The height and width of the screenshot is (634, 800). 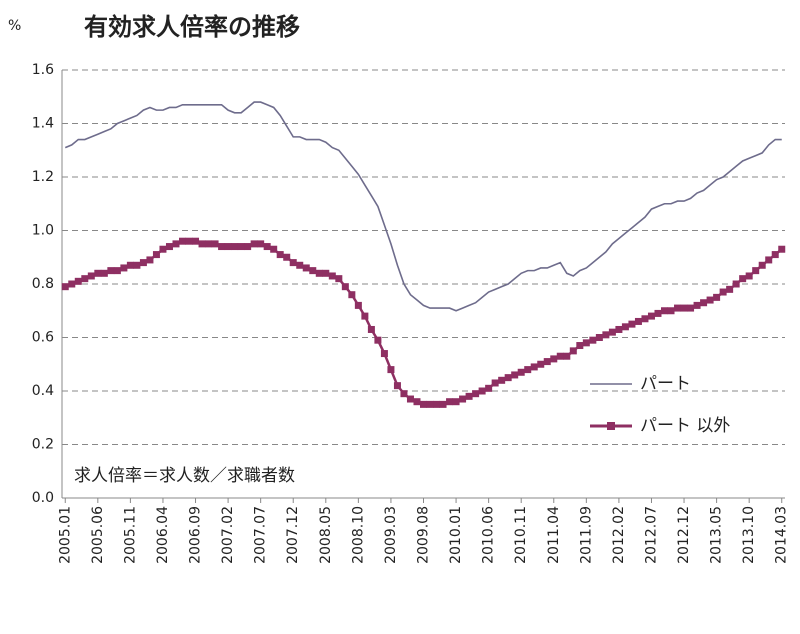 I want to click on x-tick-label: 2008.10, so click(x=358, y=535).